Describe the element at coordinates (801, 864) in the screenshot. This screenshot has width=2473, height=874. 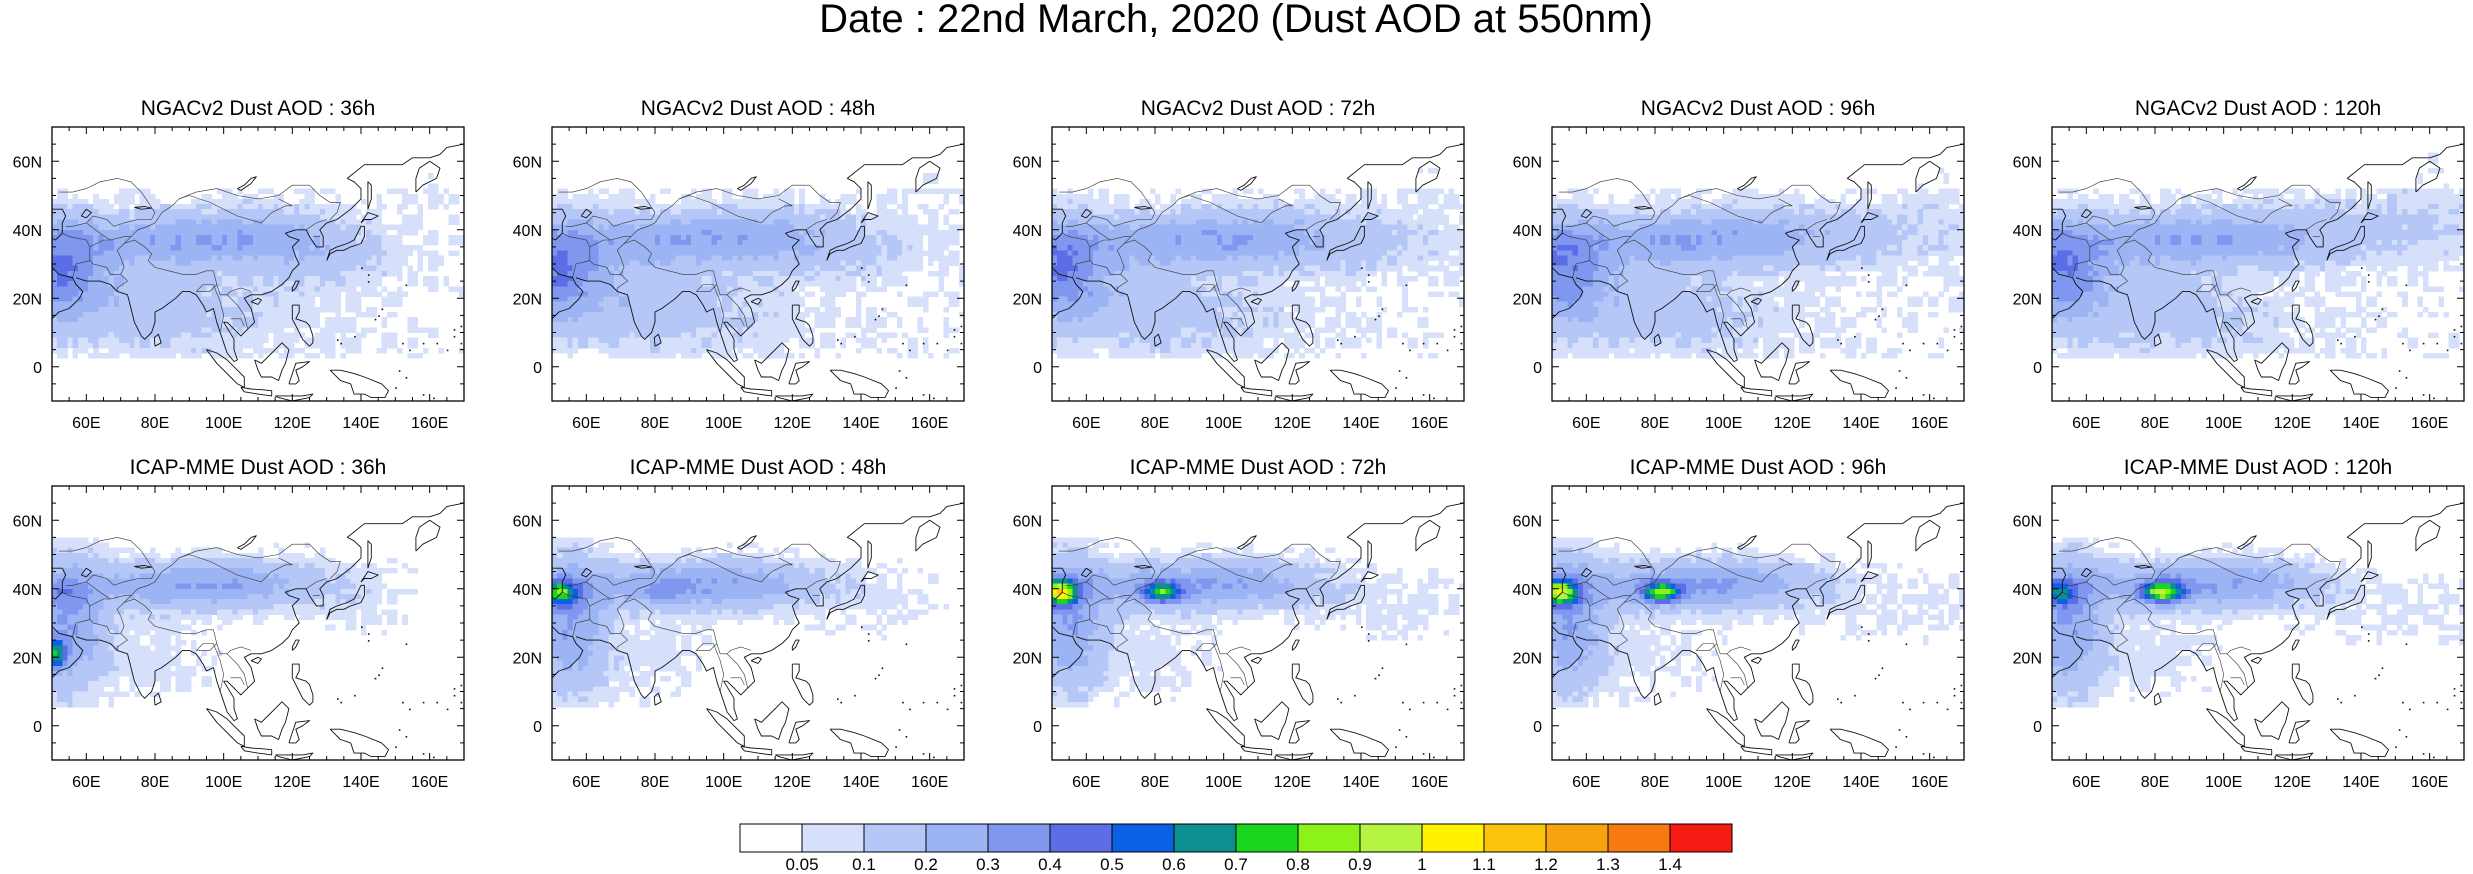
I see `colorbar-label: 0.05` at that location.